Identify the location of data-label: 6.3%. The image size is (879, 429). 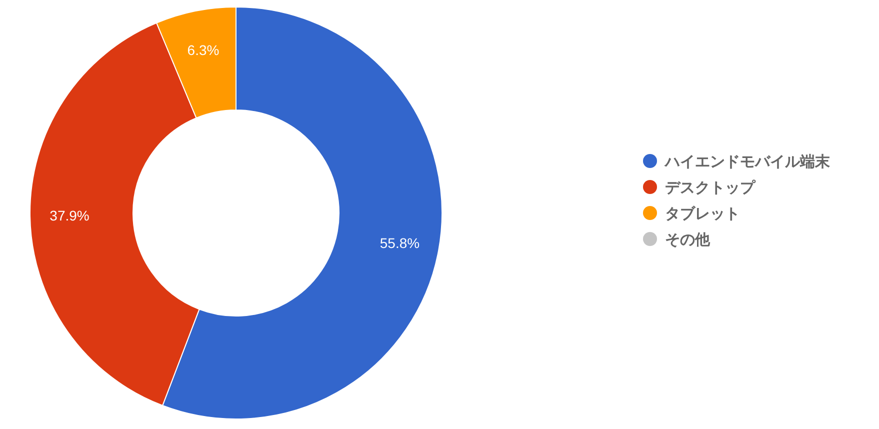
(203, 50).